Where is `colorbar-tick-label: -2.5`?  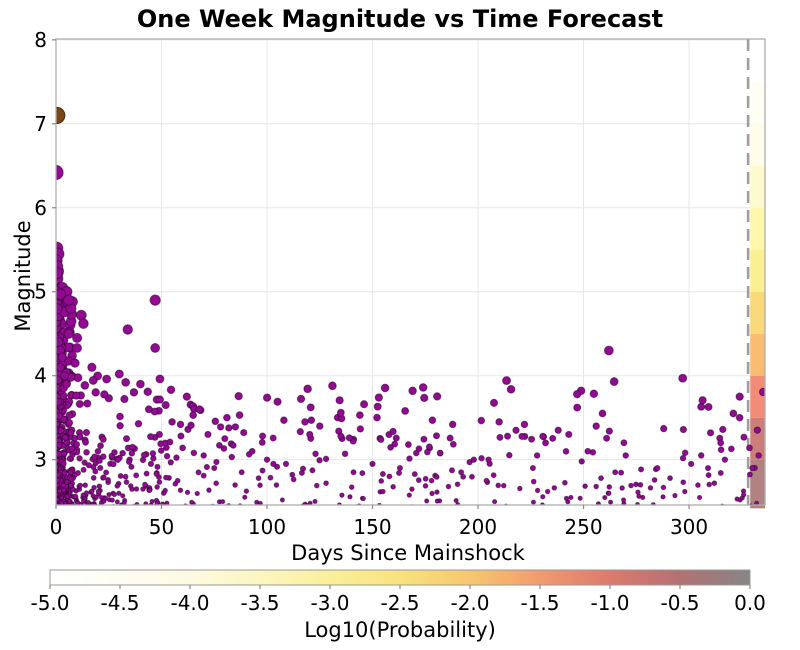
colorbar-tick-label: -2.5 is located at coordinates (399, 603).